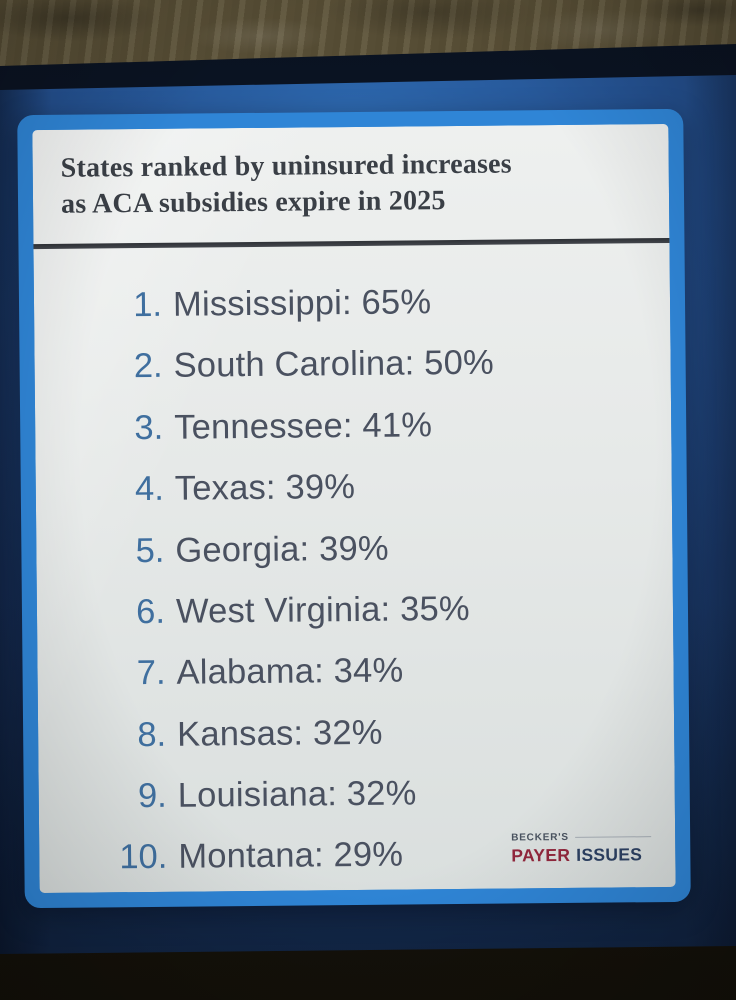 The width and height of the screenshot is (736, 1000). What do you see at coordinates (253, 203) in the screenshot?
I see `slide-title-line-2: as ACA subsidies expire in 2025` at bounding box center [253, 203].